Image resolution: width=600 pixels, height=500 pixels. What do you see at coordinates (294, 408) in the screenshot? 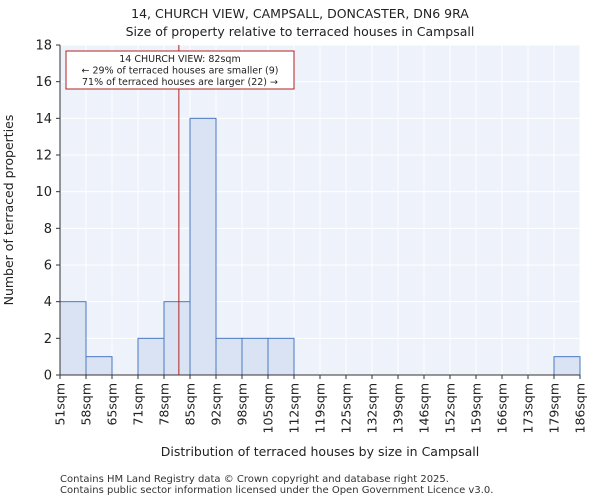
I see `x-tick-label: 112sqm` at bounding box center [294, 408].